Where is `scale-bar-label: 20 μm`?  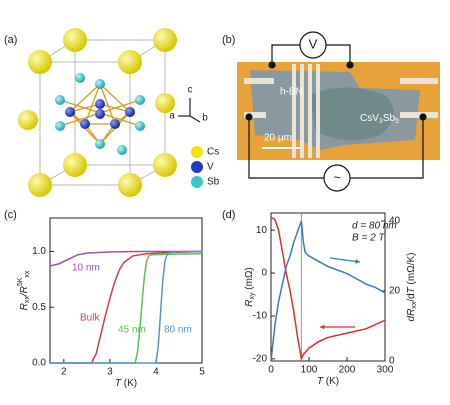 scale-bar-label: 20 μm is located at coordinates (278, 138).